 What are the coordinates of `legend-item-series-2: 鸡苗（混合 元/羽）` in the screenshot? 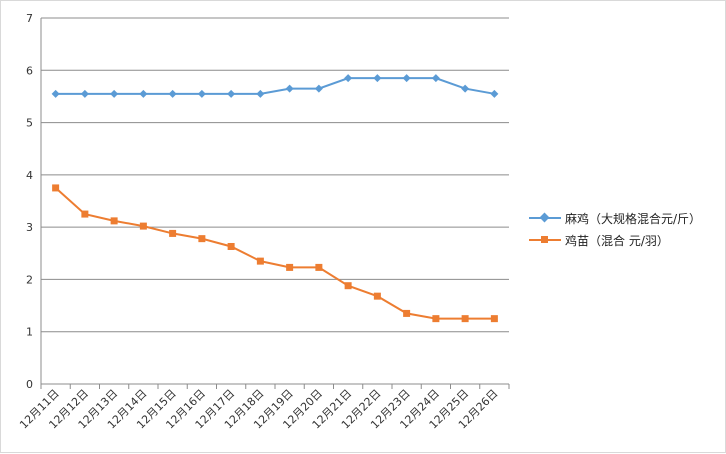 It's located at (615, 240).